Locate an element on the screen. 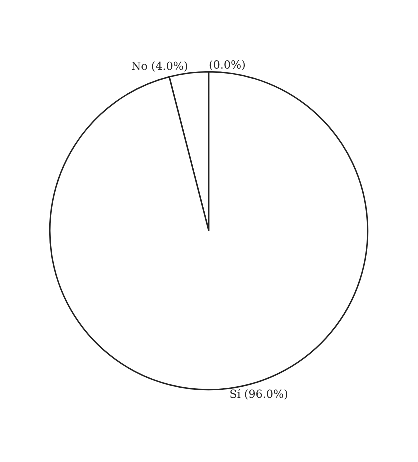 The height and width of the screenshot is (462, 418). slice-label: Sí (96.0%) is located at coordinates (259, 394).